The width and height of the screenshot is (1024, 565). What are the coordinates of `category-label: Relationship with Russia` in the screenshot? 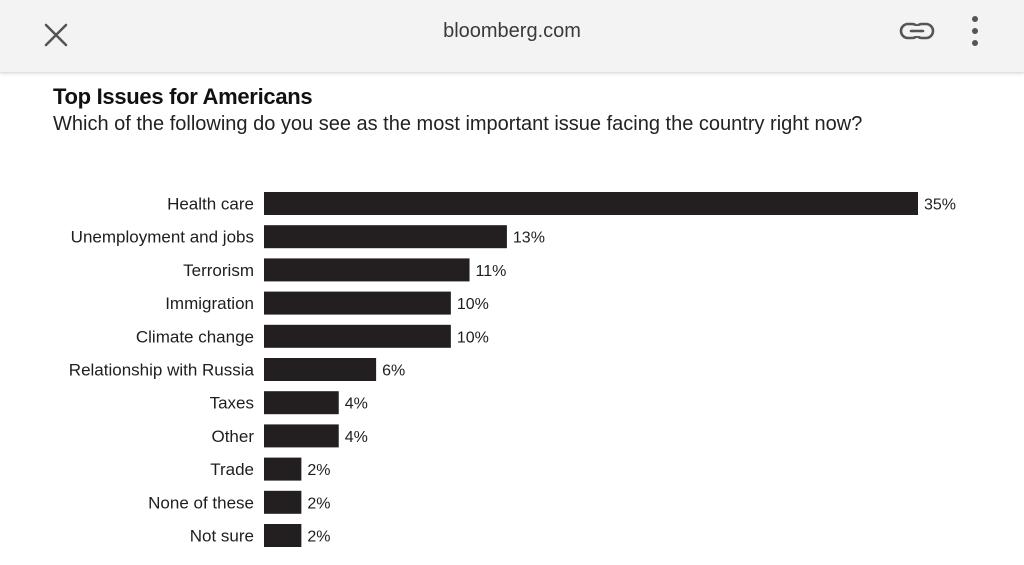 It's located at (162, 370).